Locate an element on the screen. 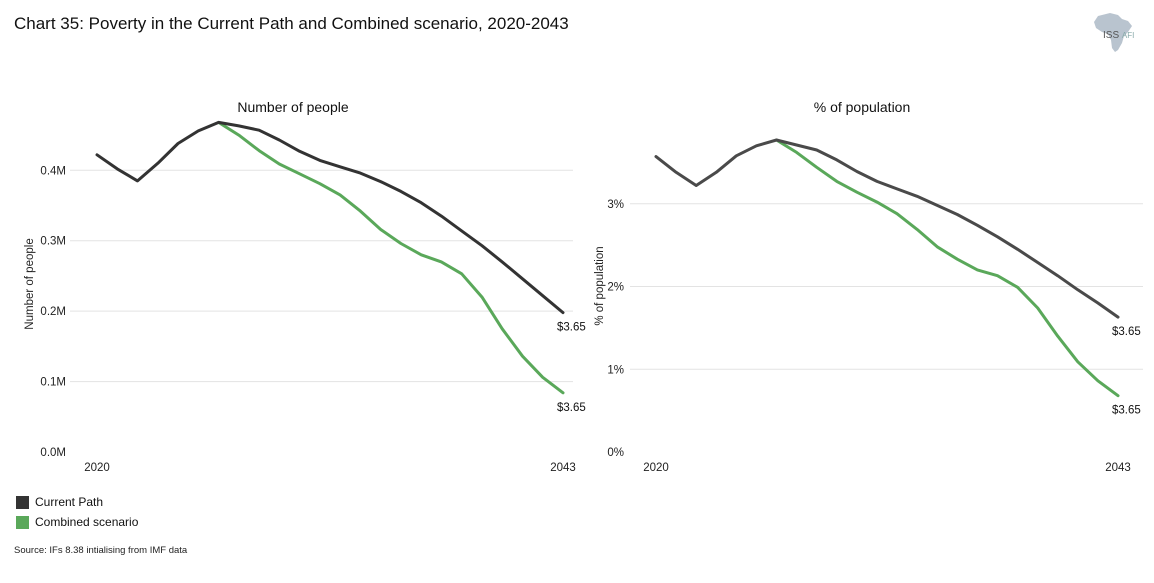 The height and width of the screenshot is (583, 1154). chart1-title: Number of people is located at coordinates (293, 107).